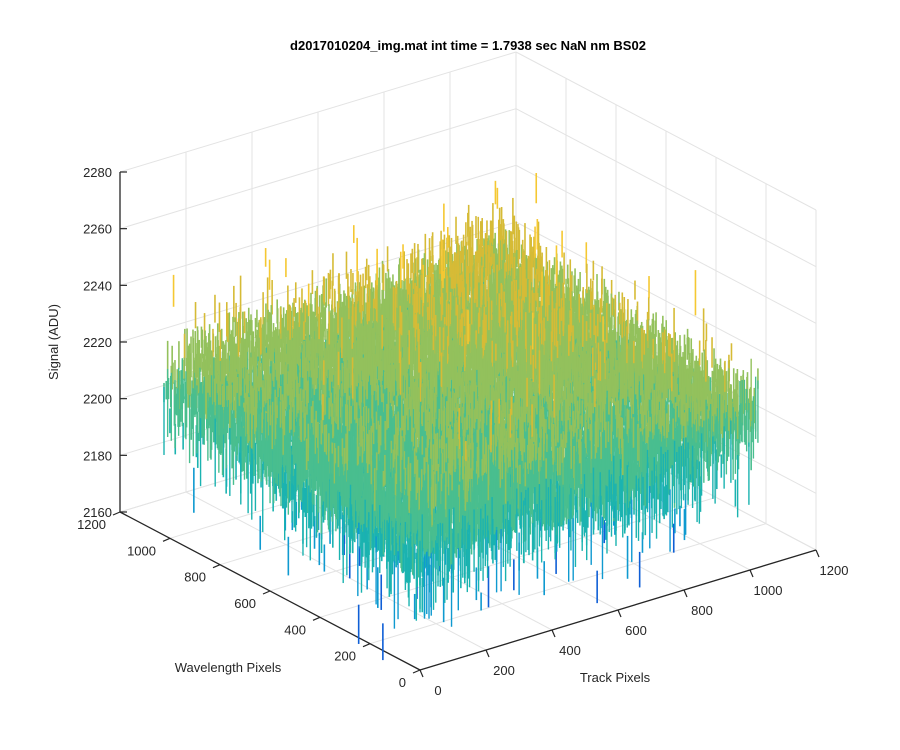 Image resolution: width=900 pixels, height=750 pixels. I want to click on floor-grid-line-y, so click(568, 584).